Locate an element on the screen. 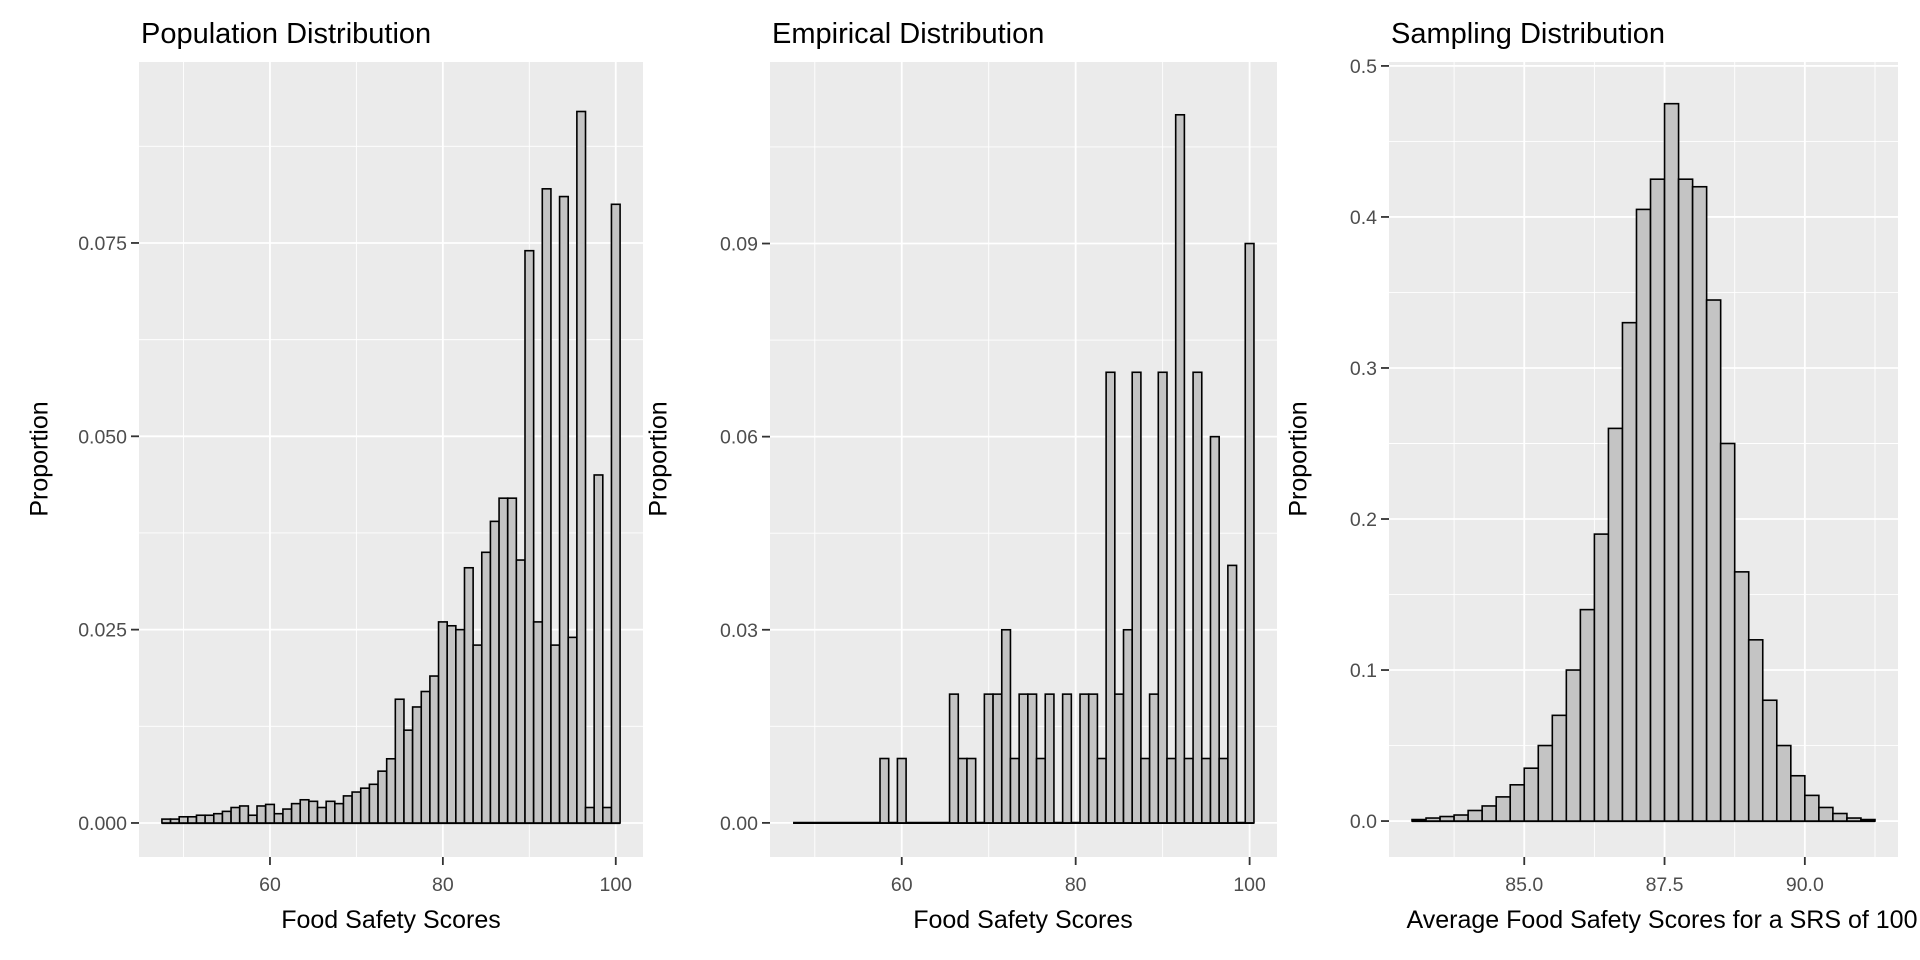 The height and width of the screenshot is (960, 1920). y-tick-label: 0.025 is located at coordinates (102, 631).